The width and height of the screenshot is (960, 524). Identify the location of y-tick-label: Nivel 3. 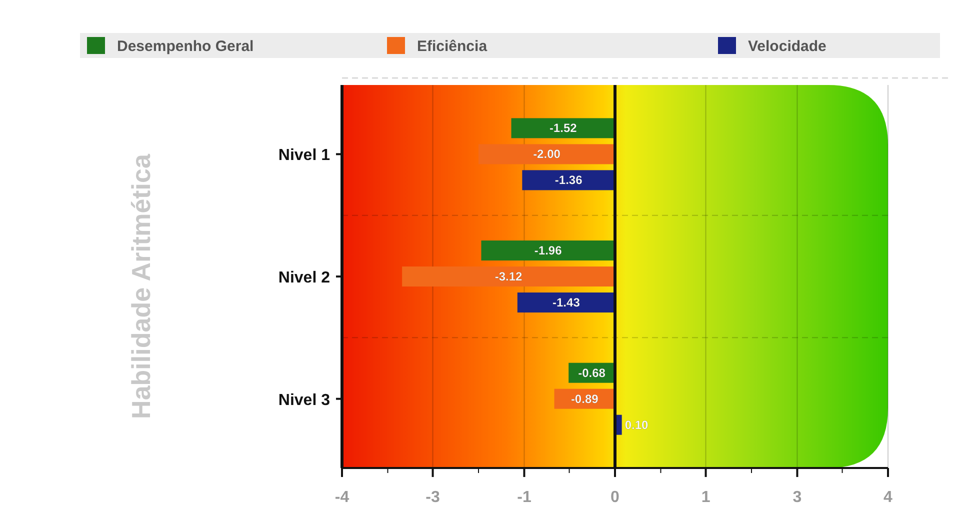
(304, 400).